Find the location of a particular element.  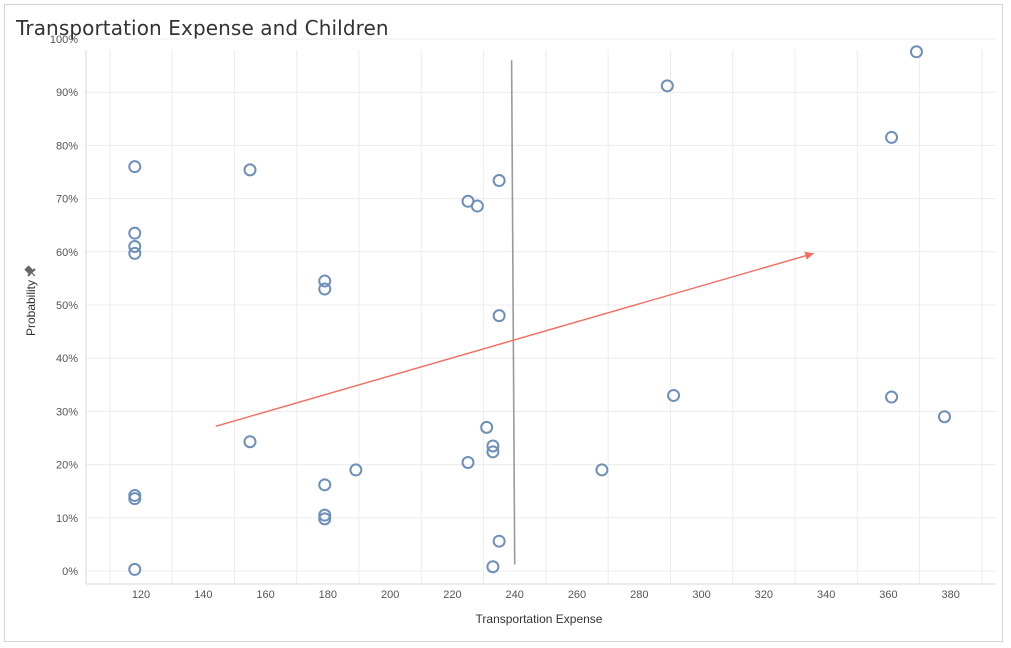

x-tick-label: 220 is located at coordinates (452, 595).